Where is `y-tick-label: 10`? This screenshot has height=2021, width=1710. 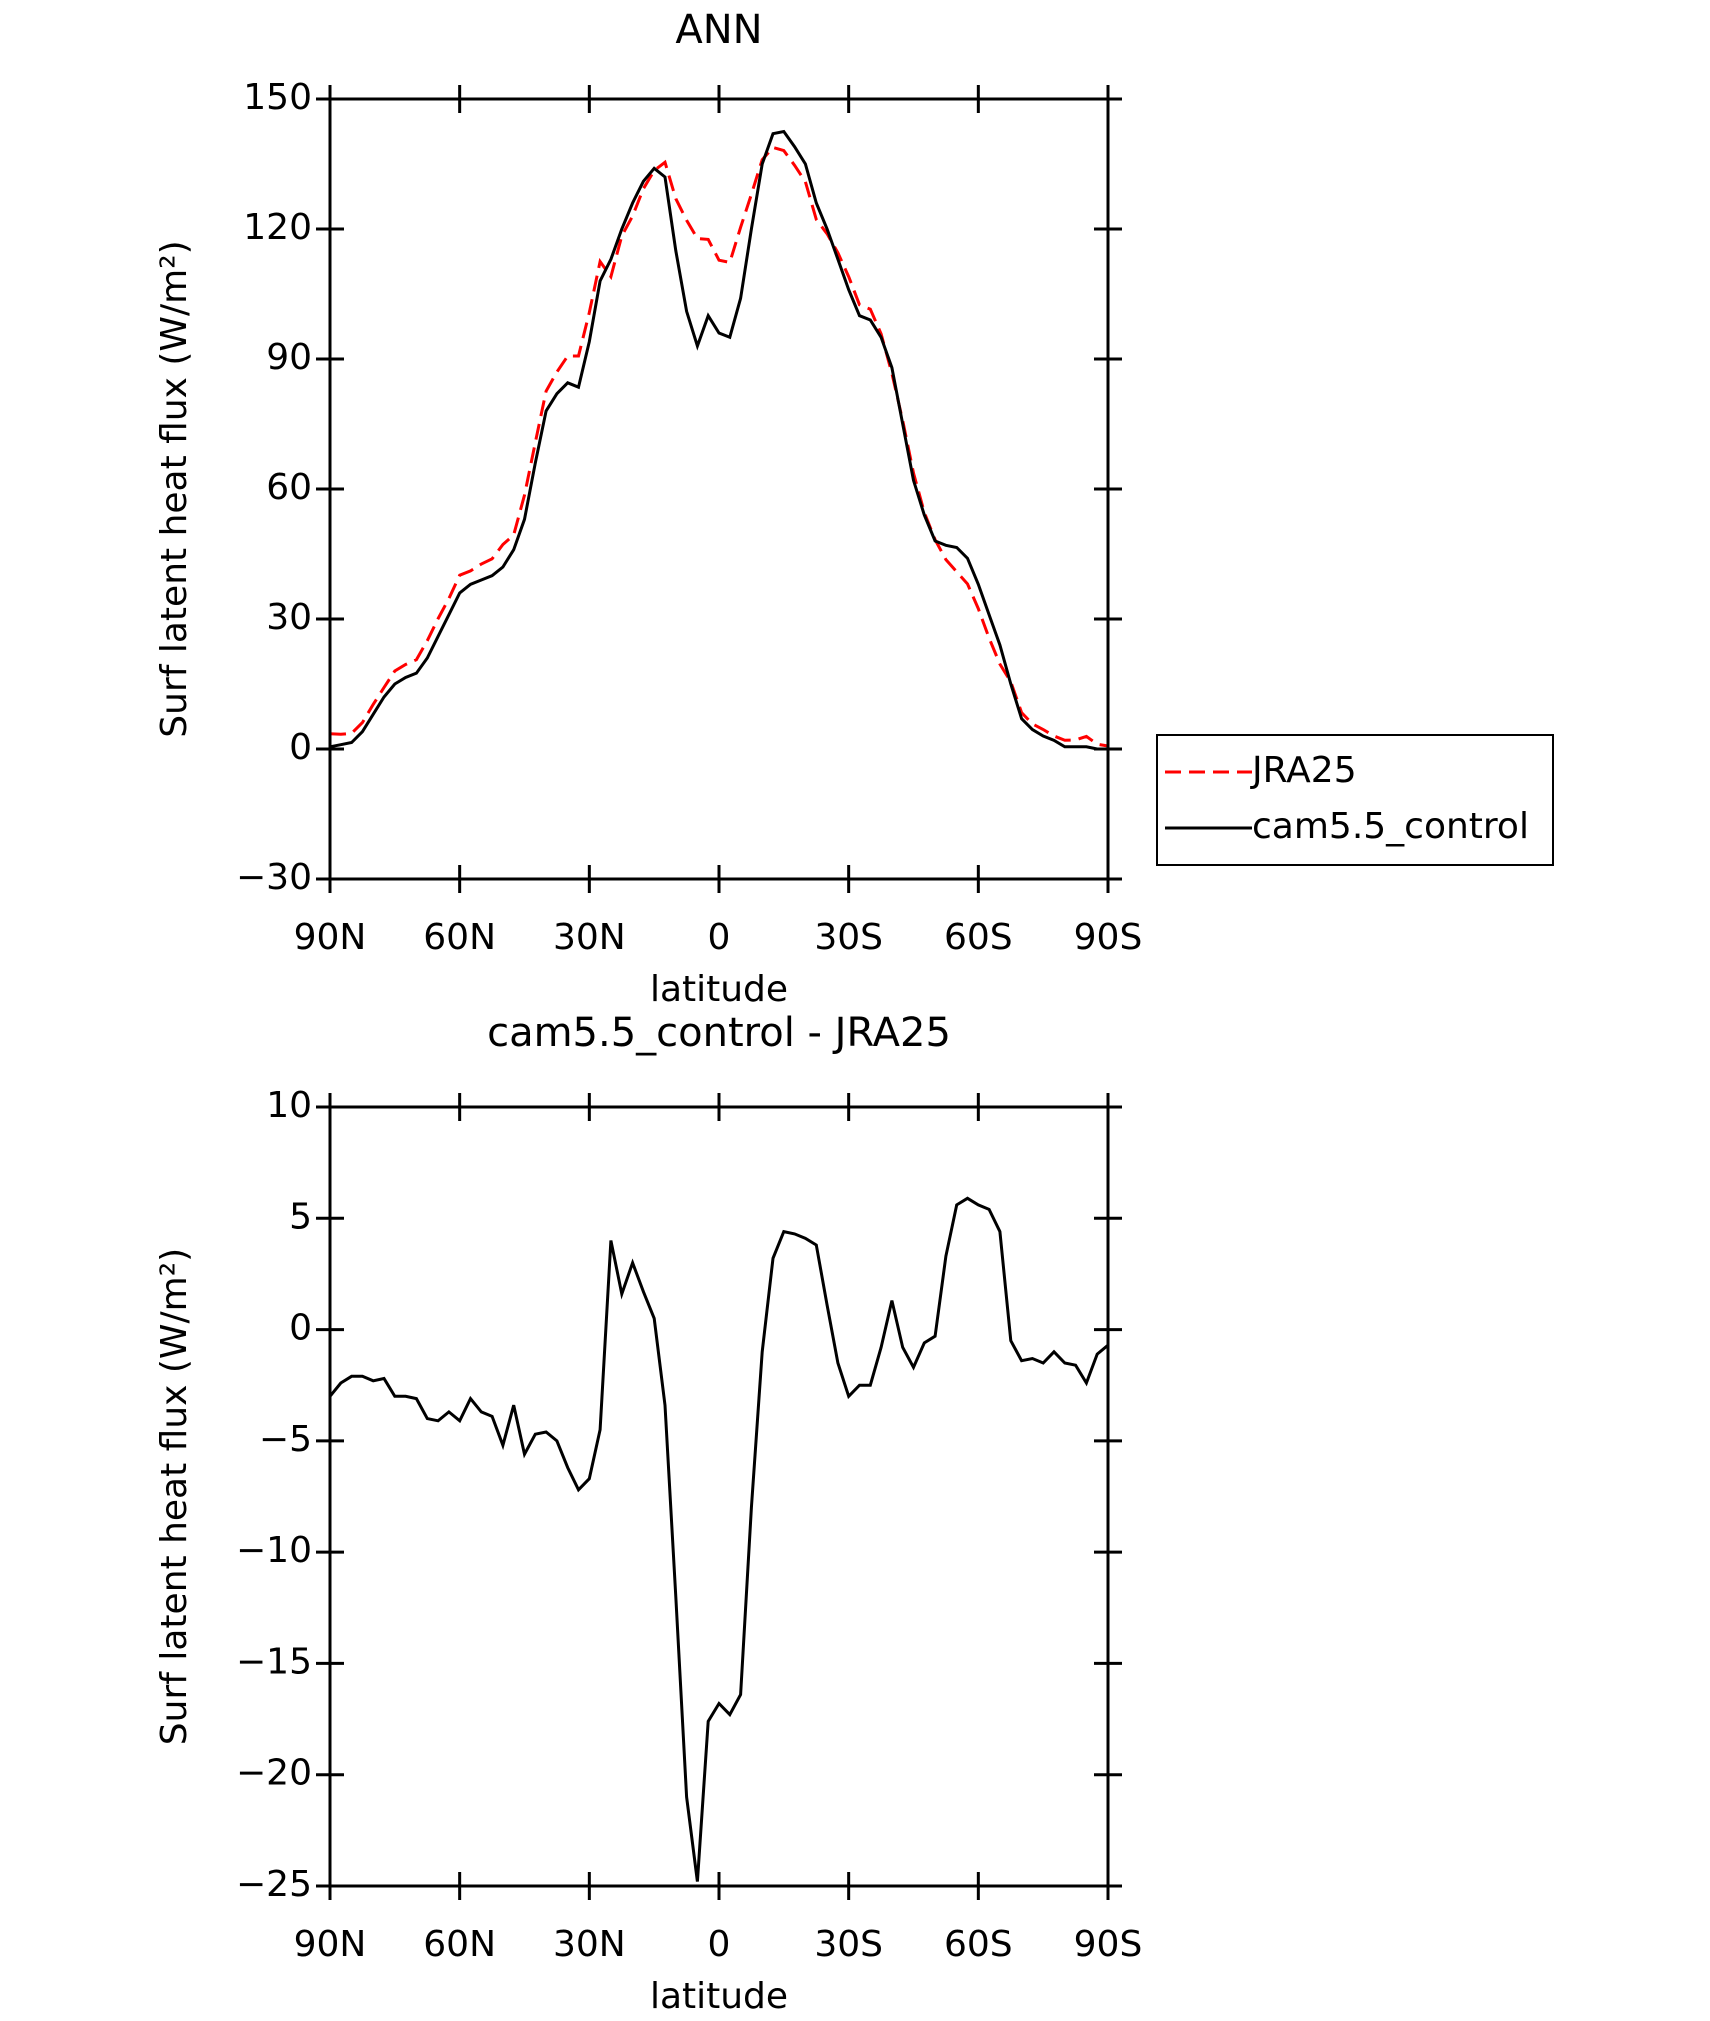
y-tick-label: 10 is located at coordinates (289, 1105).